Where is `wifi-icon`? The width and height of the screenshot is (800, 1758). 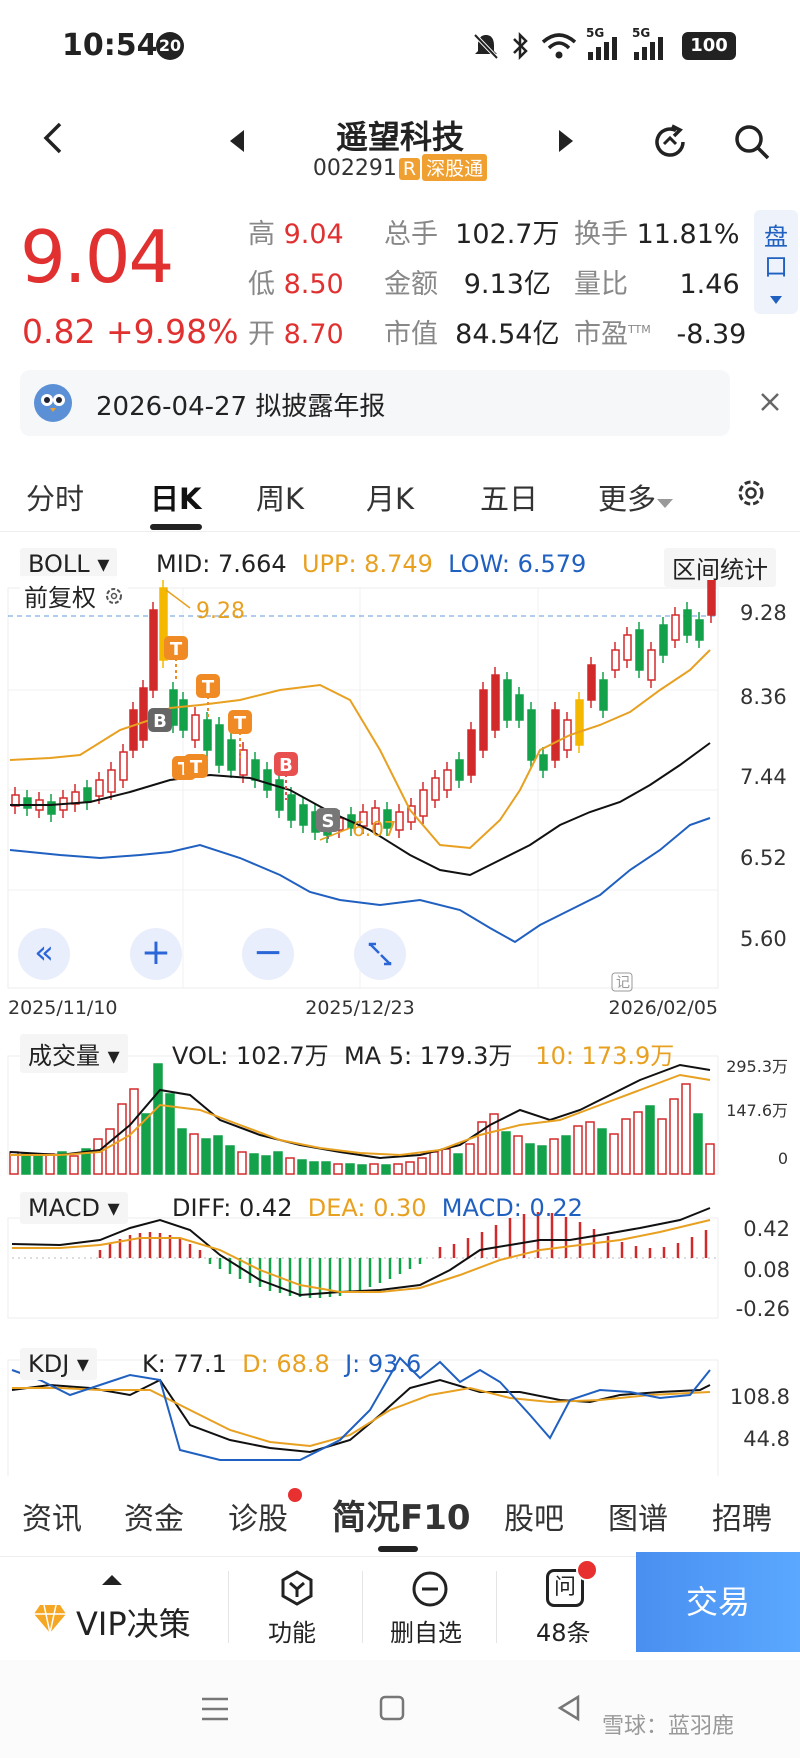 wifi-icon is located at coordinates (559, 46).